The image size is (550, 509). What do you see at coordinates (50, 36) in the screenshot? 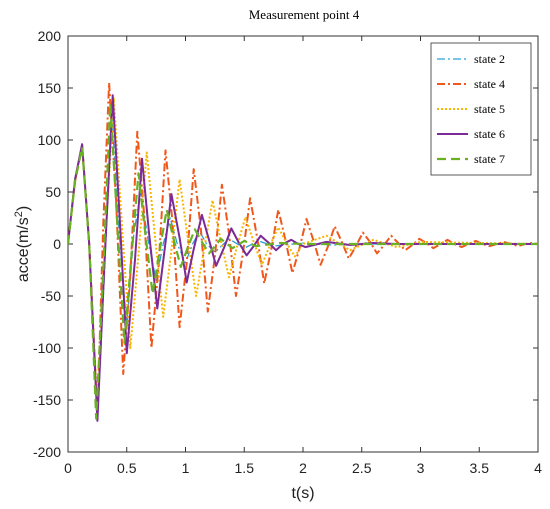
I see `y-tick-label: 200` at bounding box center [50, 36].